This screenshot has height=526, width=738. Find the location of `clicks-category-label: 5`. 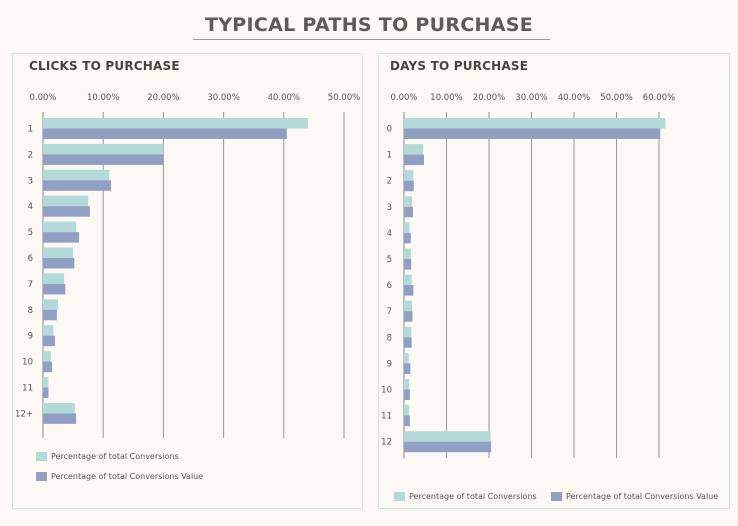

clicks-category-label: 5 is located at coordinates (30, 233).